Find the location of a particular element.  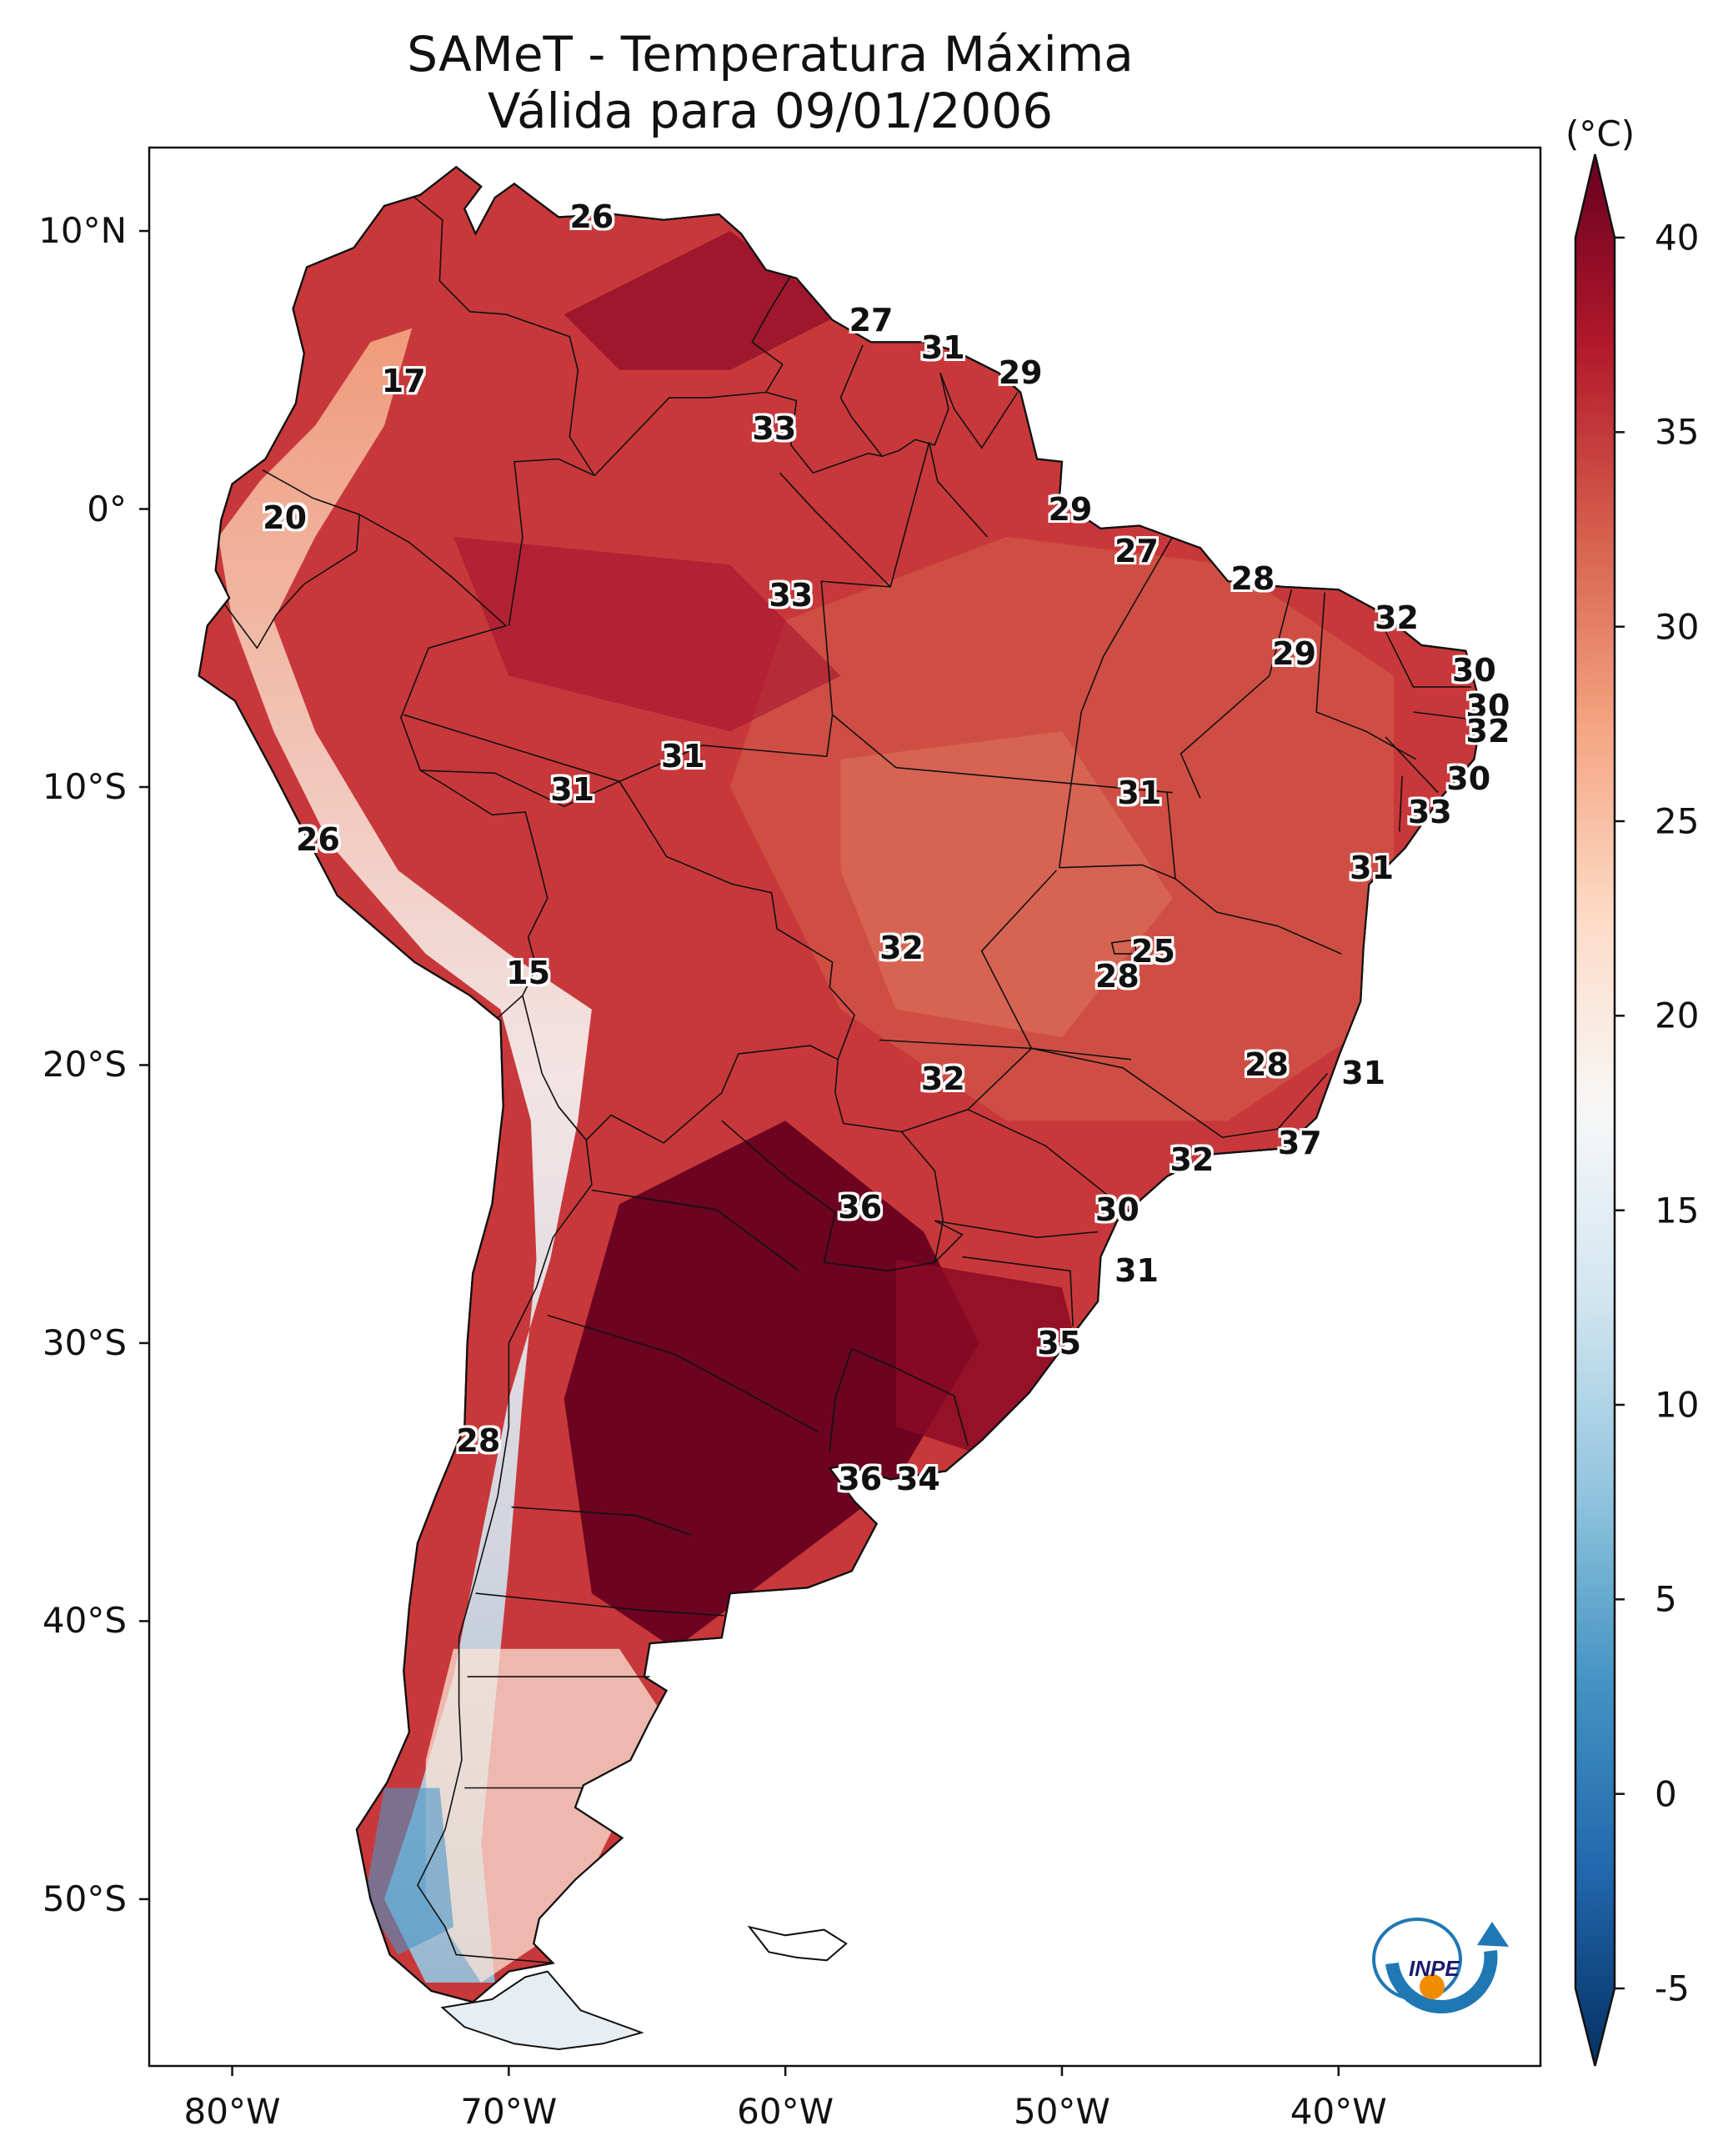

temperature-label: 17 is located at coordinates (403, 381).